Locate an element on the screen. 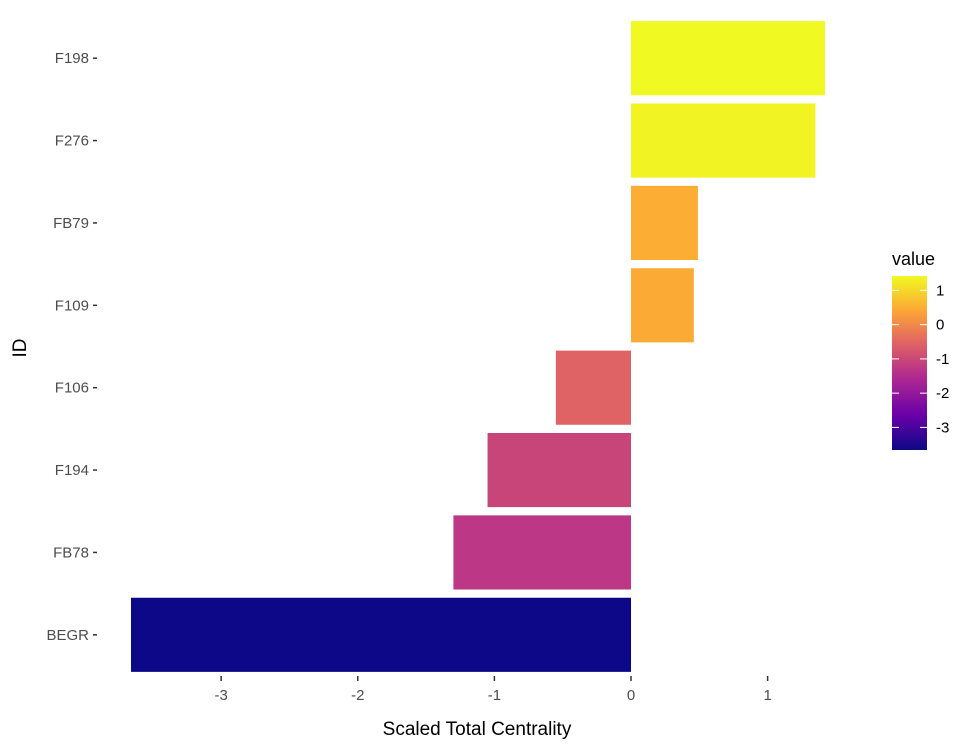 The height and width of the screenshot is (750, 975). y-tick-label: F198 is located at coordinates (72, 58).